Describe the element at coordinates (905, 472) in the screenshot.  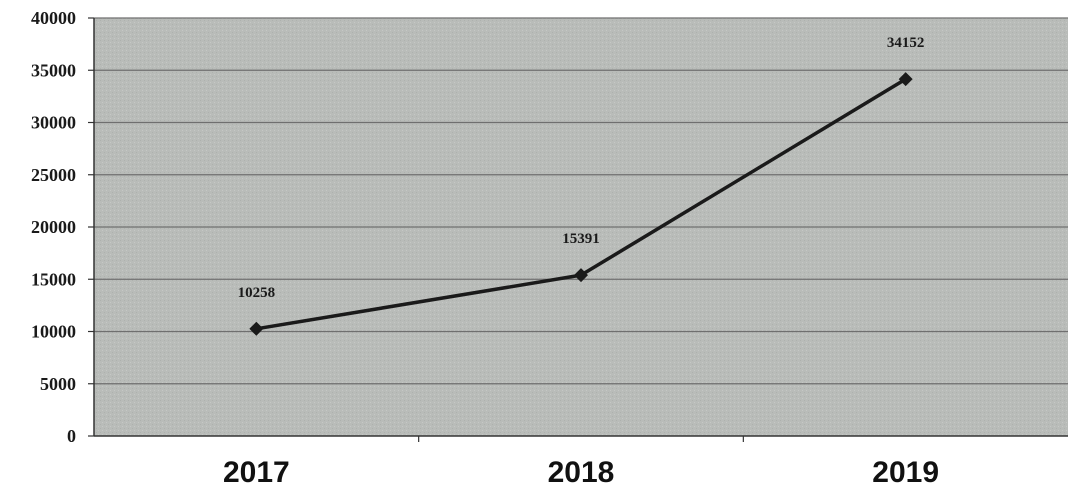
I see `x-tick-label: 2019` at that location.